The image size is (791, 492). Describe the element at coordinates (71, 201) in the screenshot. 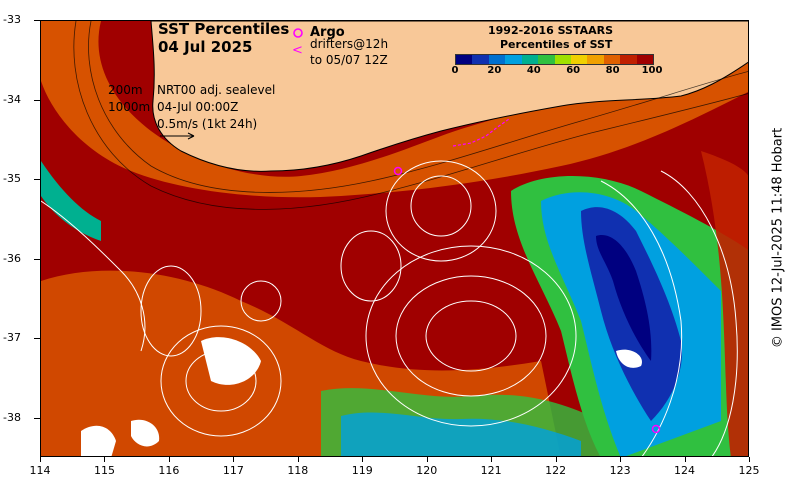

I see `coastal-cool-strip` at that location.